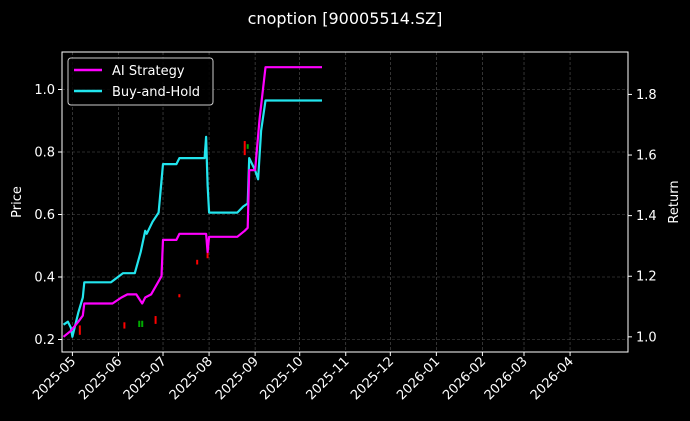 The width and height of the screenshot is (690, 421). Describe the element at coordinates (17, 202) in the screenshot. I see `y-axis-left-label: Price` at that location.